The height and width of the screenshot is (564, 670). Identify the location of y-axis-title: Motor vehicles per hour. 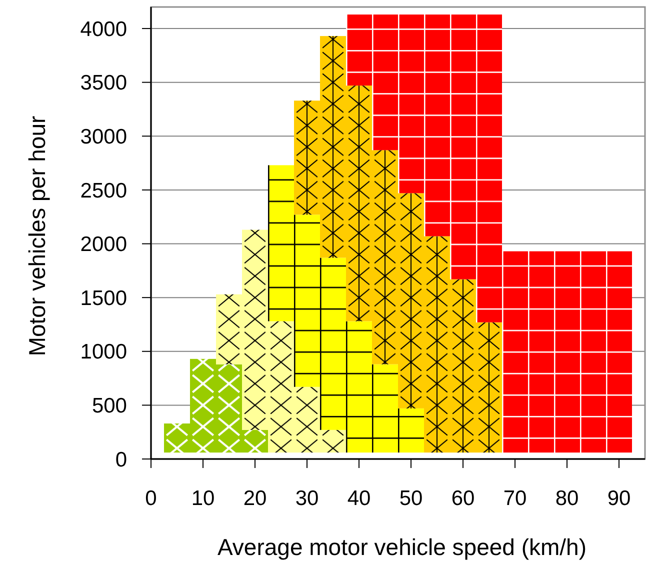
(37, 236).